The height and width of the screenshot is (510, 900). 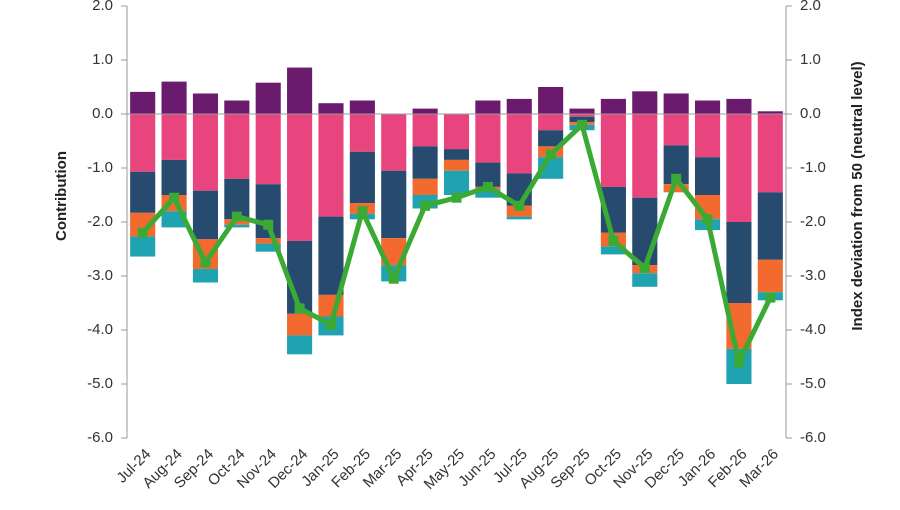 What do you see at coordinates (810, 59) in the screenshot?
I see `y2-tick-label: 1.0` at bounding box center [810, 59].